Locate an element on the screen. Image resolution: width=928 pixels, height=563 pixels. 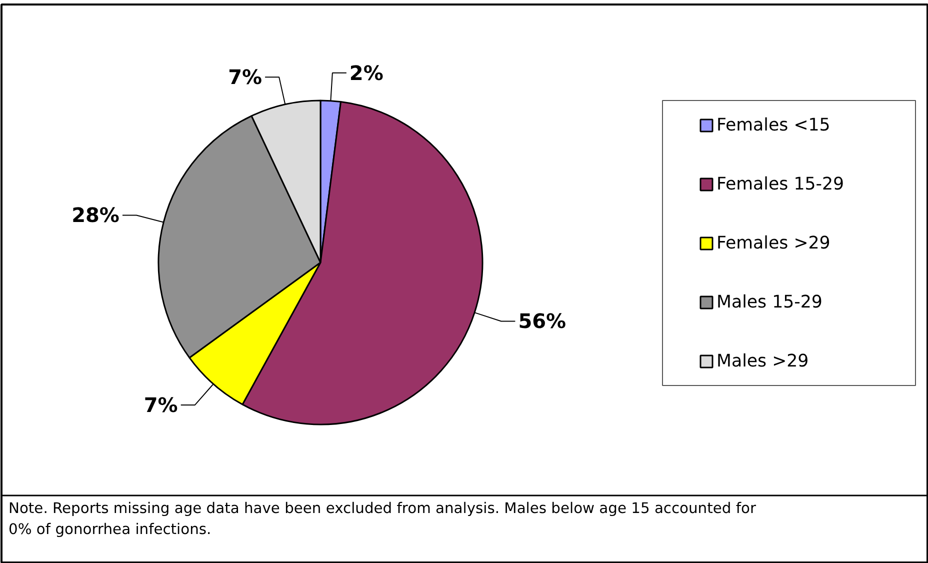
legend-label: Females 15-29 is located at coordinates (780, 184).